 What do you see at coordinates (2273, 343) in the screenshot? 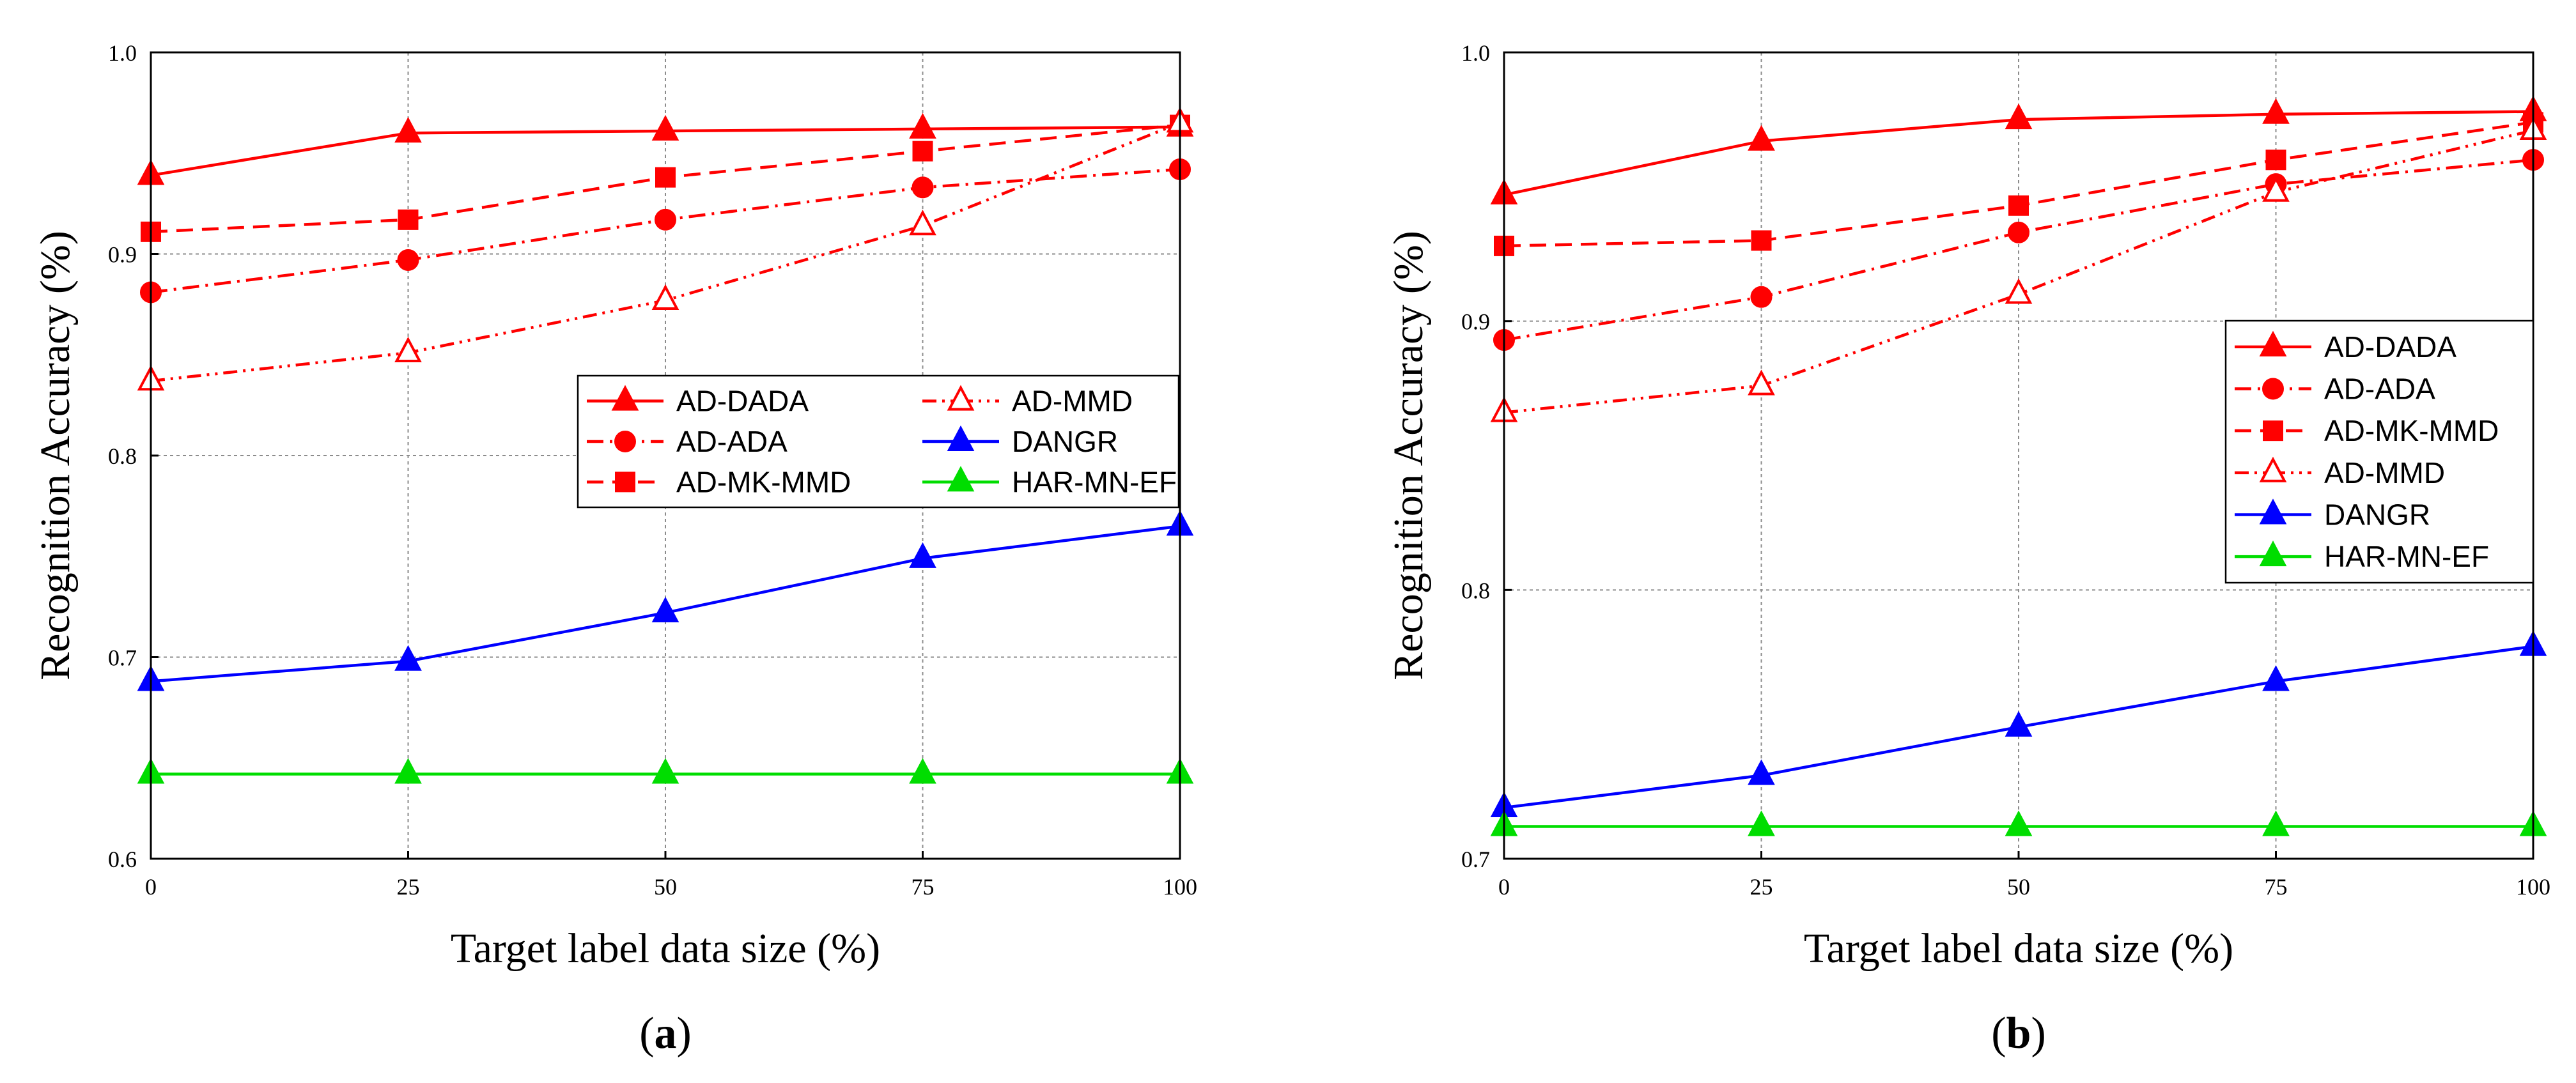
I see `panel-b-legend-marker-ad-dada` at bounding box center [2273, 343].